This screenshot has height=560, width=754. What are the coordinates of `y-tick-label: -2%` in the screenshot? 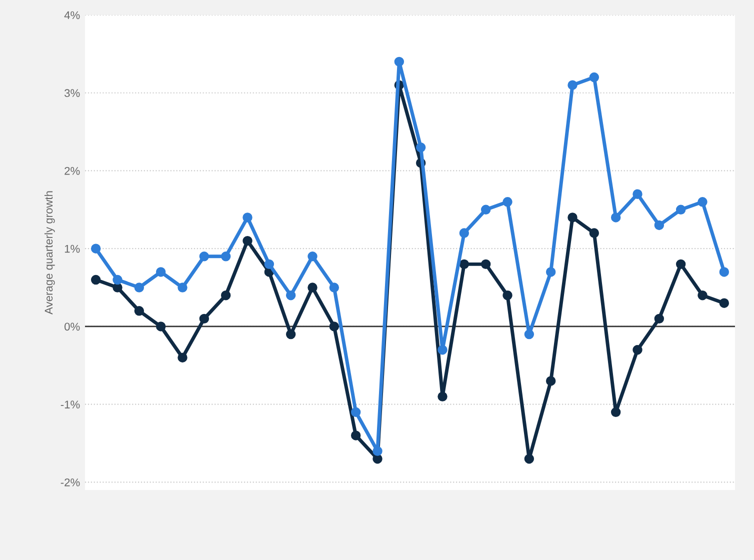 It's located at (70, 482).